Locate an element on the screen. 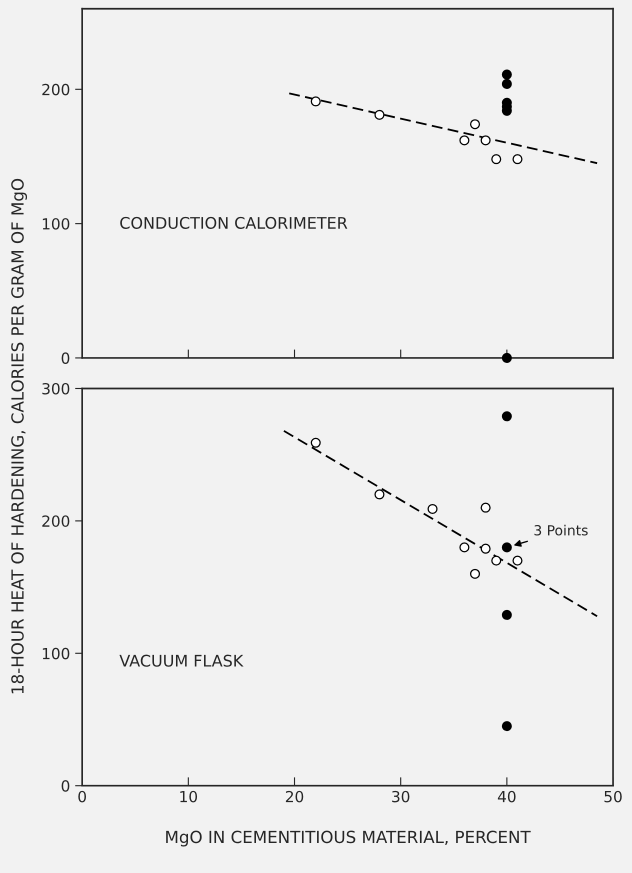  x-tick-label: 10 is located at coordinates (189, 796).